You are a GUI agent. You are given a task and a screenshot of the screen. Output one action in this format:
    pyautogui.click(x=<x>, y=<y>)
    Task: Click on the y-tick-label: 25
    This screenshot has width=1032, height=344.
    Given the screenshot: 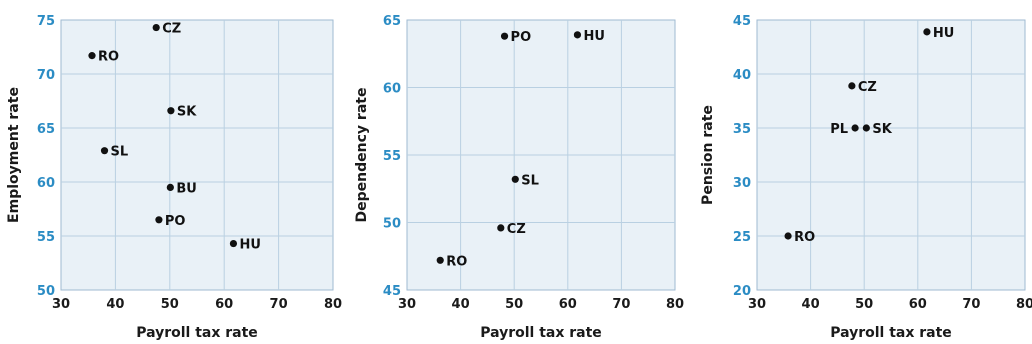 What is the action you would take?
    pyautogui.click(x=742, y=237)
    